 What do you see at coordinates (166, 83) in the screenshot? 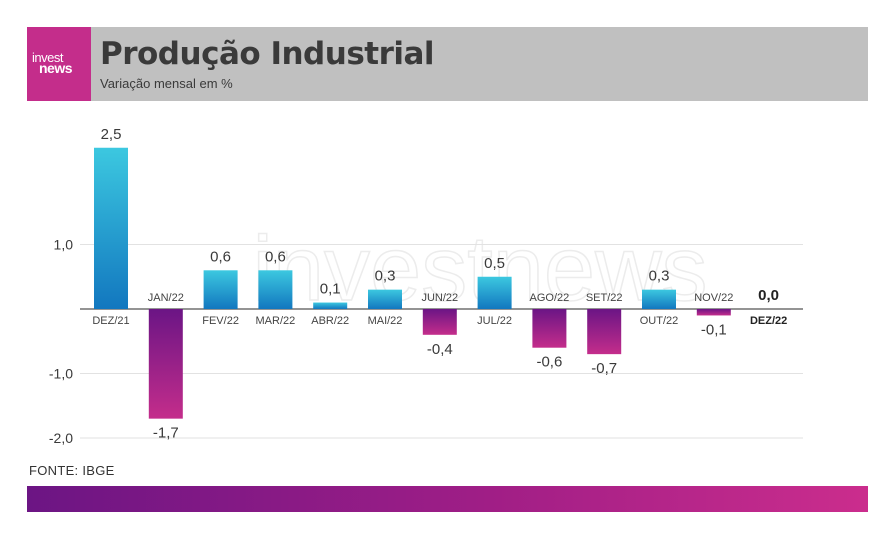
I see `chart-subtitle: Variação mensal em %` at bounding box center [166, 83].